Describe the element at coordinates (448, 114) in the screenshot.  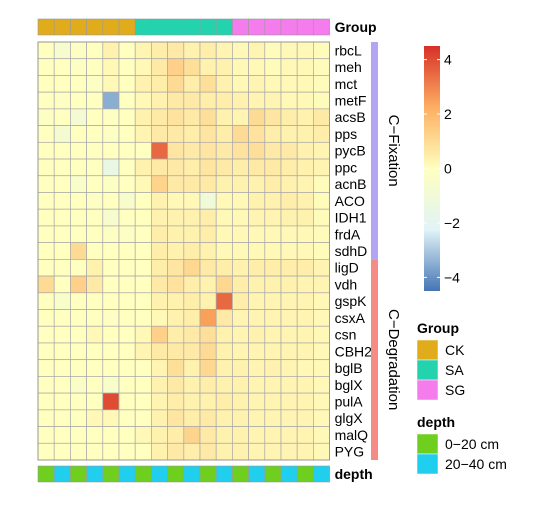
I see `colorbar-tick-label: 2` at that location.